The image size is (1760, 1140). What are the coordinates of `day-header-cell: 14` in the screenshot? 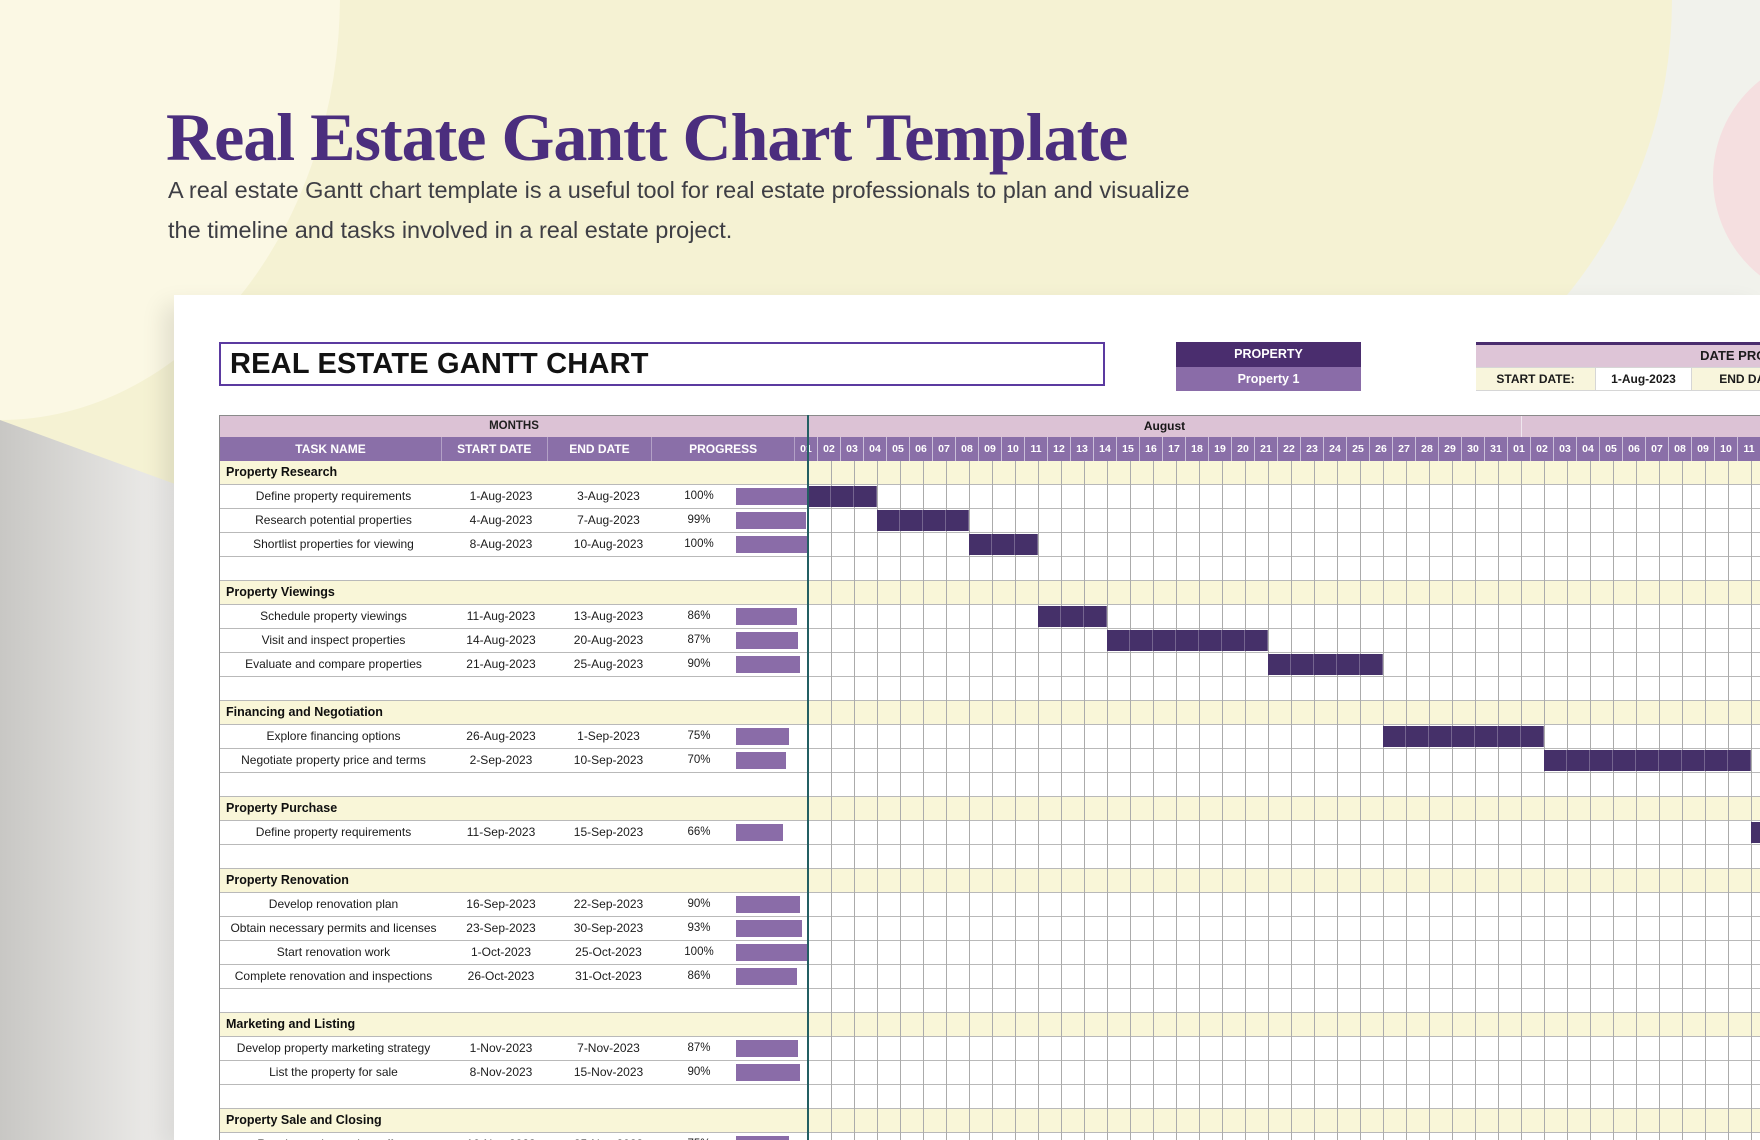 It's located at (1105, 449).